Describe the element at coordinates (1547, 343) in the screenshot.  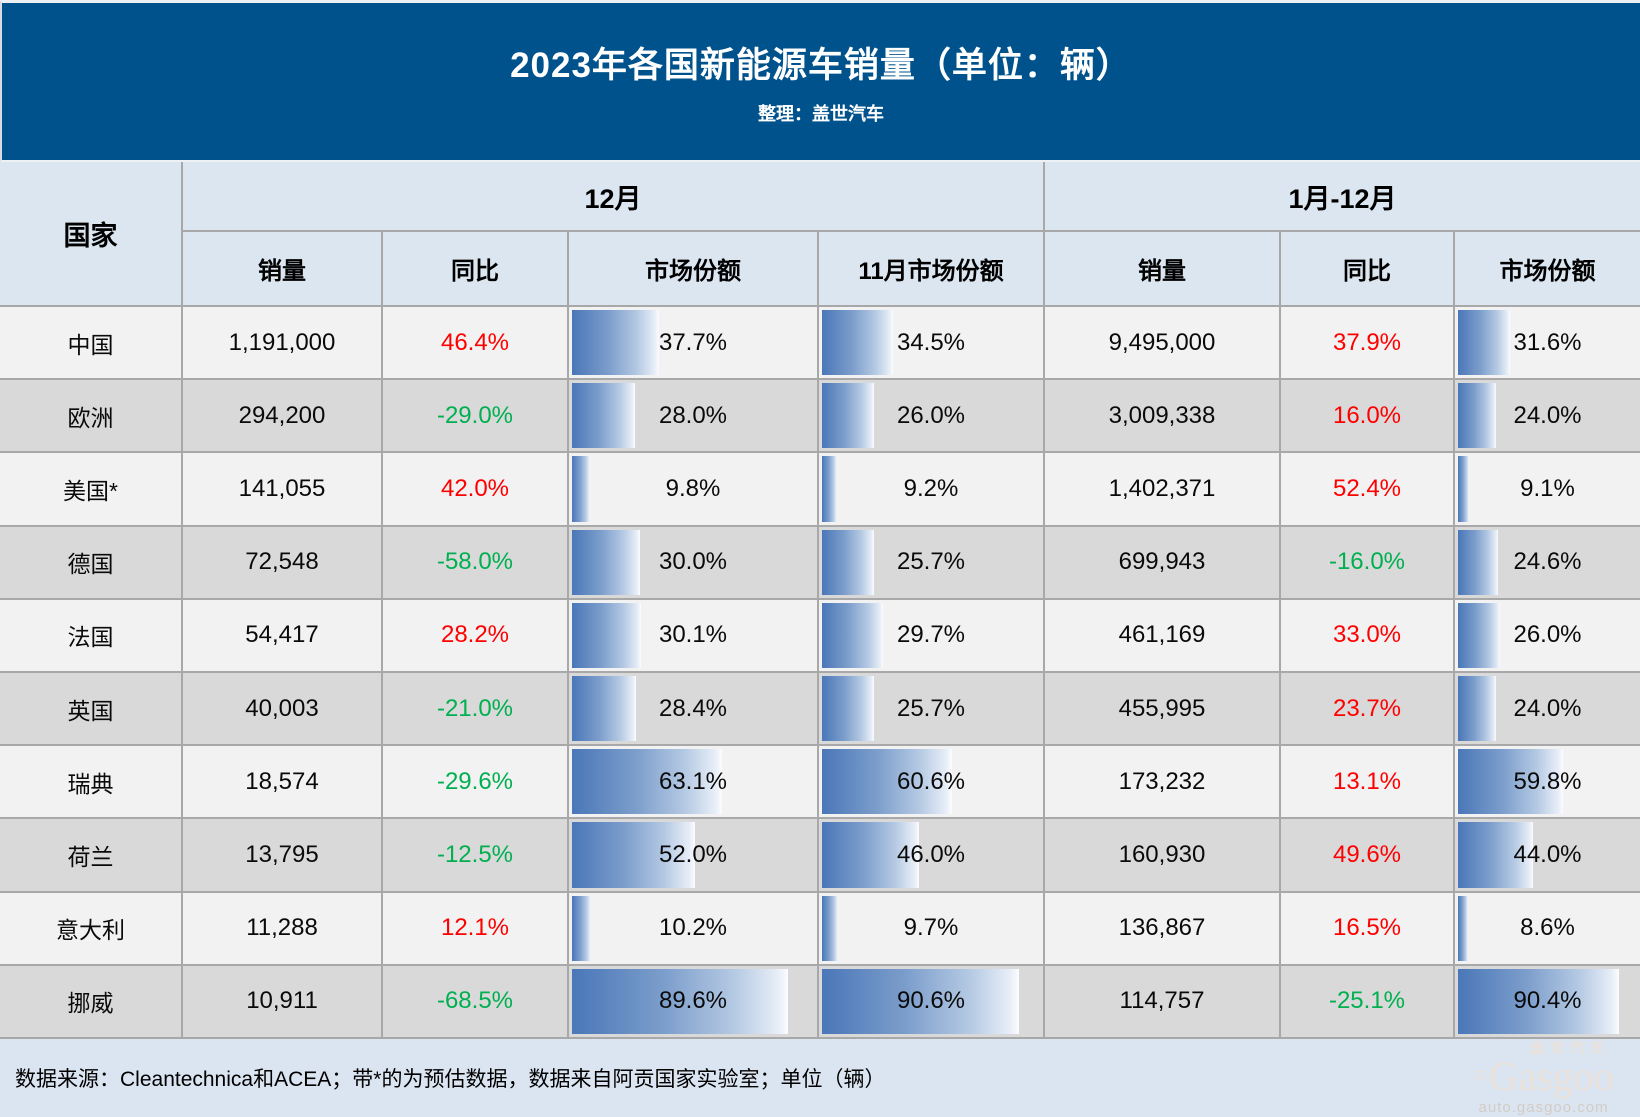
I see `ytd-share-cell: 31.6%` at that location.